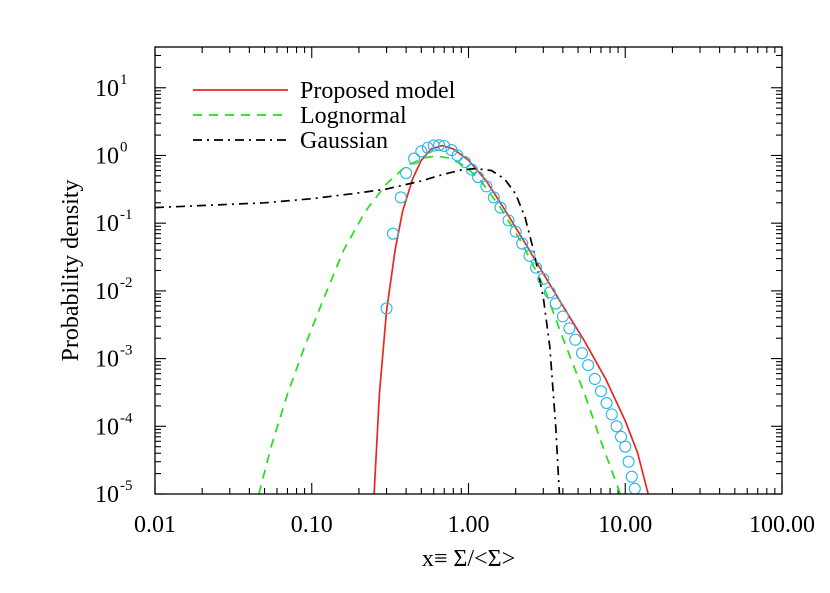  What do you see at coordinates (469, 525) in the screenshot?
I see `x-tick-label: 1.00` at bounding box center [469, 525].